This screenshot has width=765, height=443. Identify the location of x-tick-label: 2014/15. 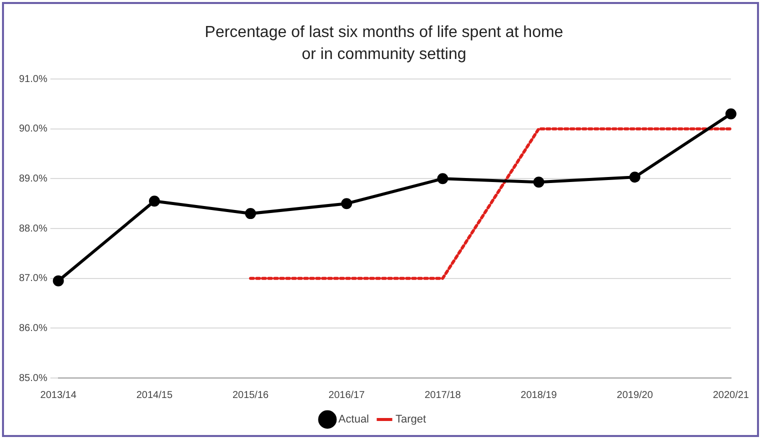
(154, 395).